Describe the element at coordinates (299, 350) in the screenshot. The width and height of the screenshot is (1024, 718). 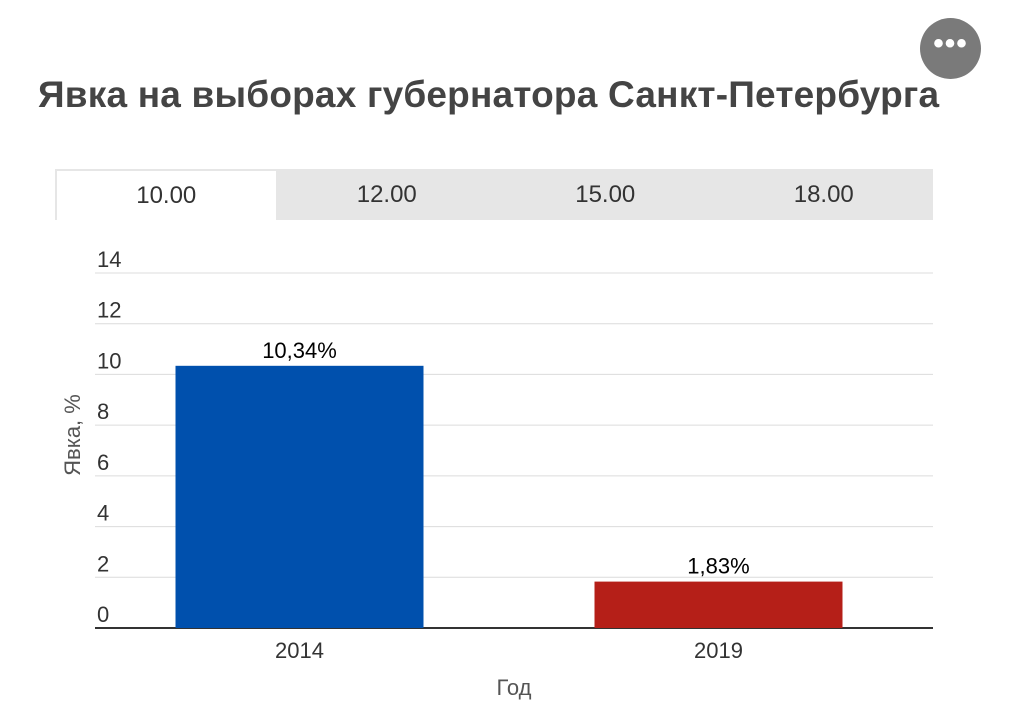
I see `data-label-2014: 10,34%` at that location.